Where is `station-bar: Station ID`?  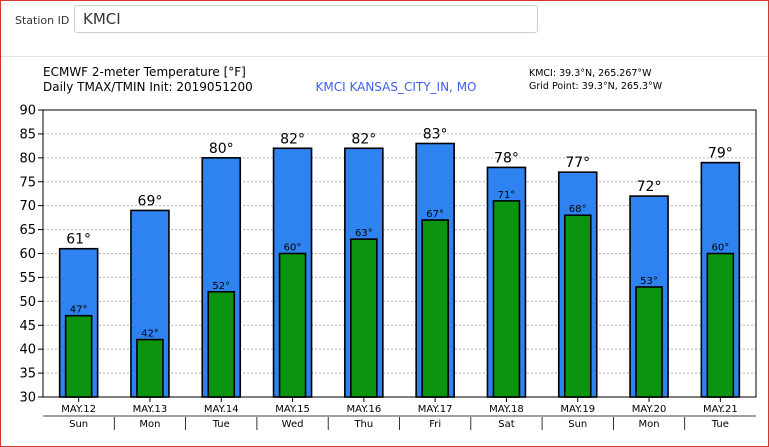
station-bar: Station ID is located at coordinates (384, 25).